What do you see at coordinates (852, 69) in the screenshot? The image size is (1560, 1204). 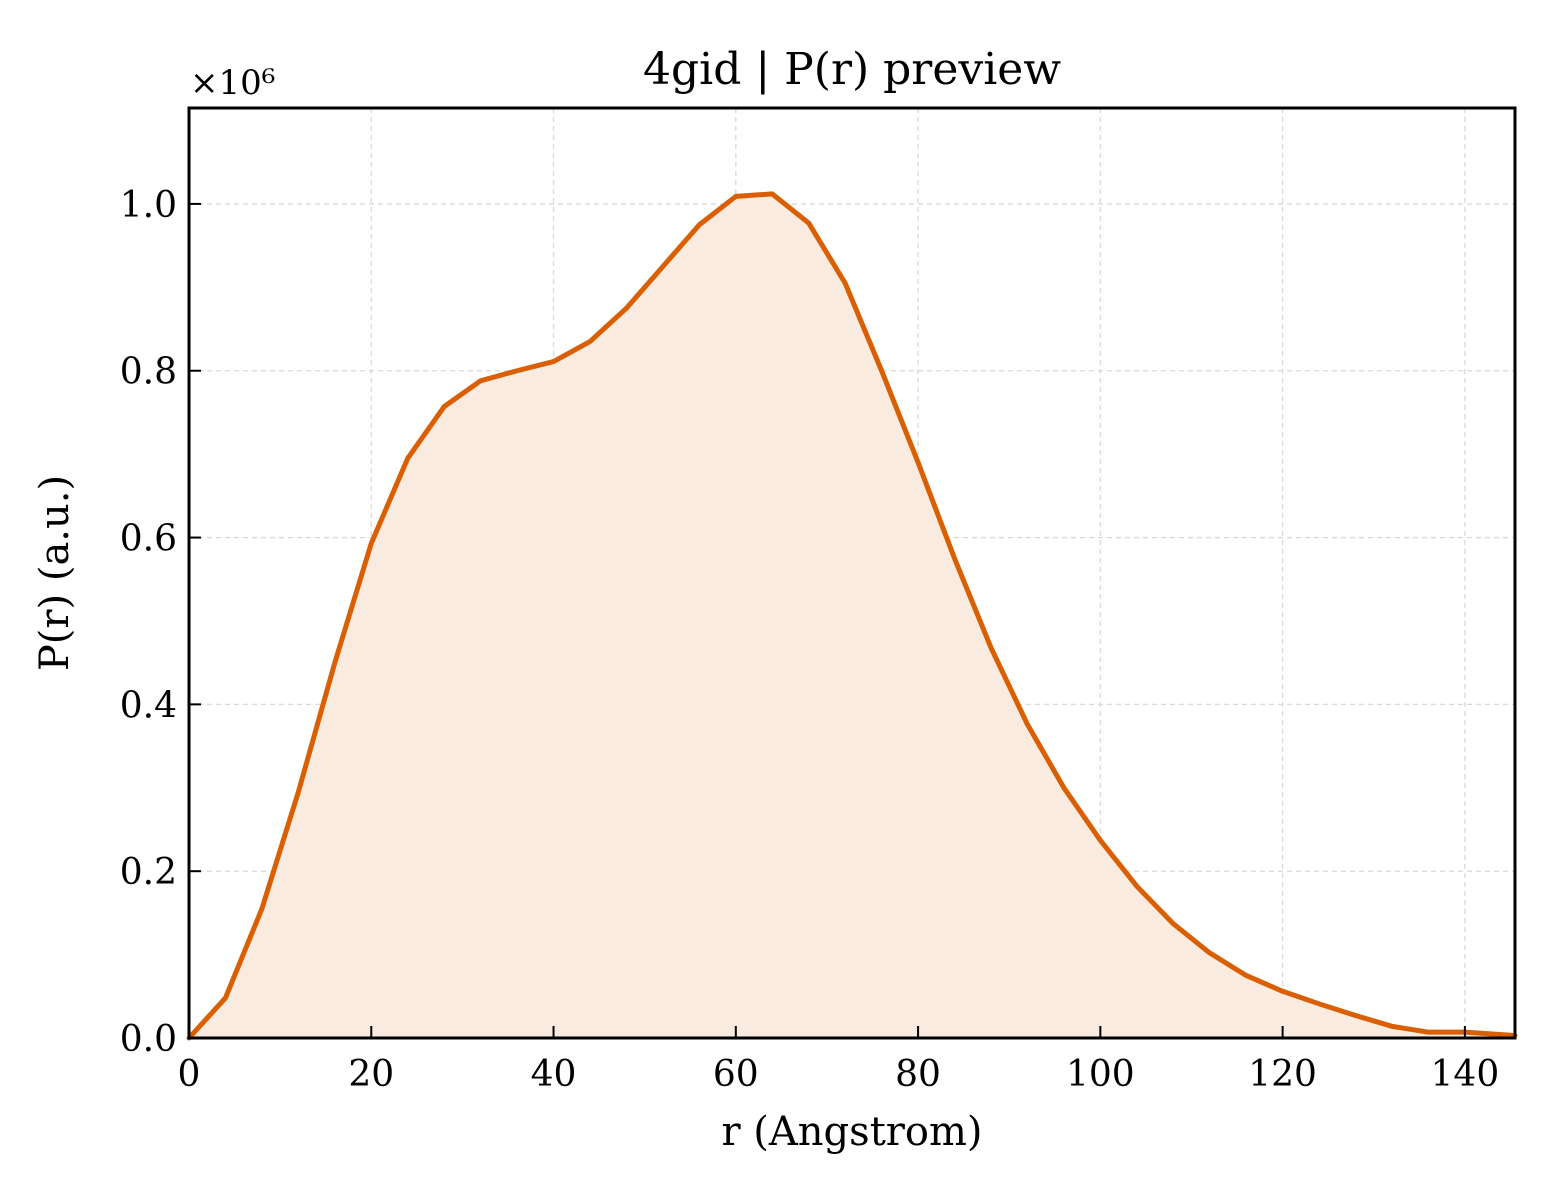 I see `chart-title: 4gid | P(r) preview` at bounding box center [852, 69].